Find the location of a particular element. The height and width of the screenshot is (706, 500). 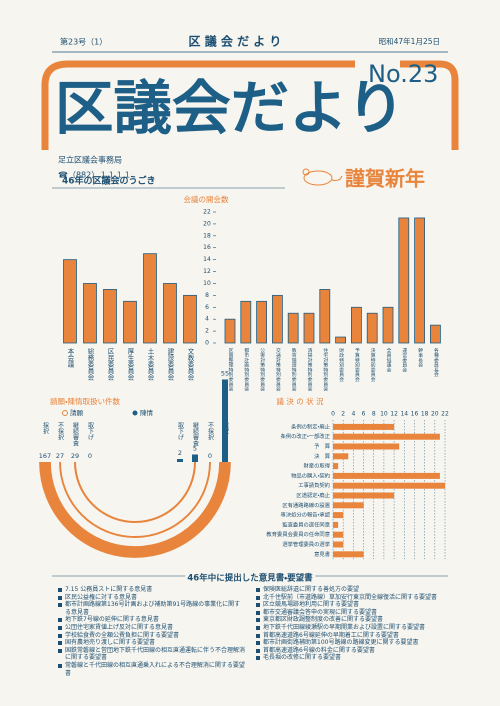

y-tick-label: 決 算 is located at coordinates (322, 456).